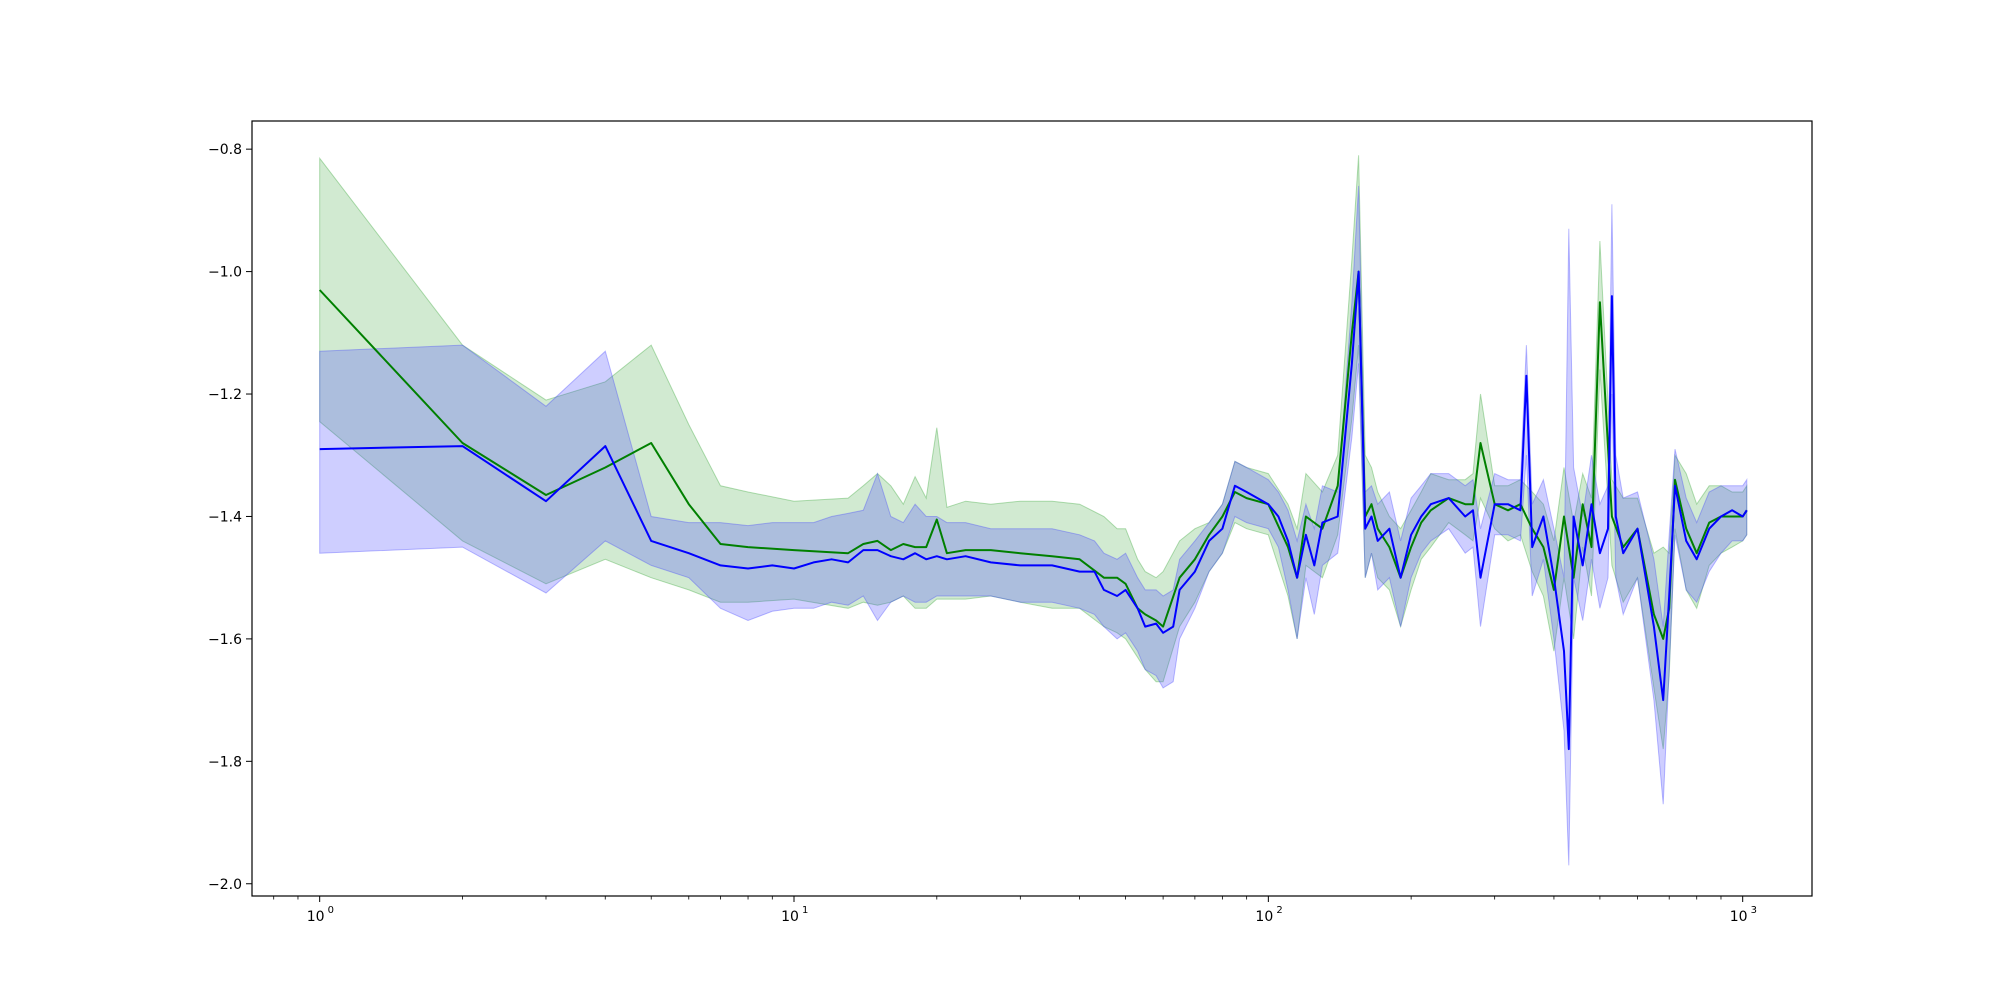 The width and height of the screenshot is (2000, 1000). What do you see at coordinates (1754, 910) in the screenshot?
I see `x-tick-exponent: 3` at bounding box center [1754, 910].